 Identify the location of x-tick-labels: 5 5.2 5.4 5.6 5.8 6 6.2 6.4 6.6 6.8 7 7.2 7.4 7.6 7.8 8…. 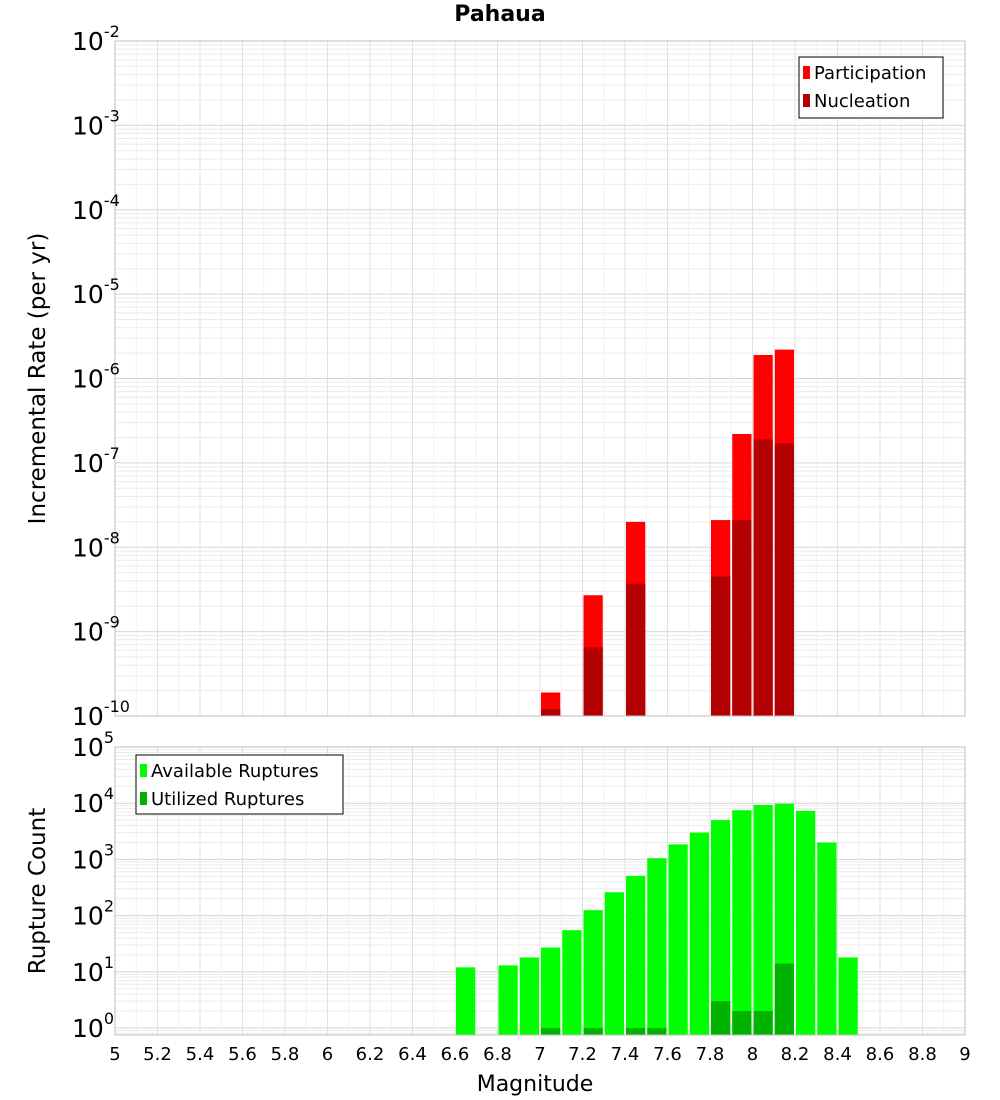
(539, 1054).